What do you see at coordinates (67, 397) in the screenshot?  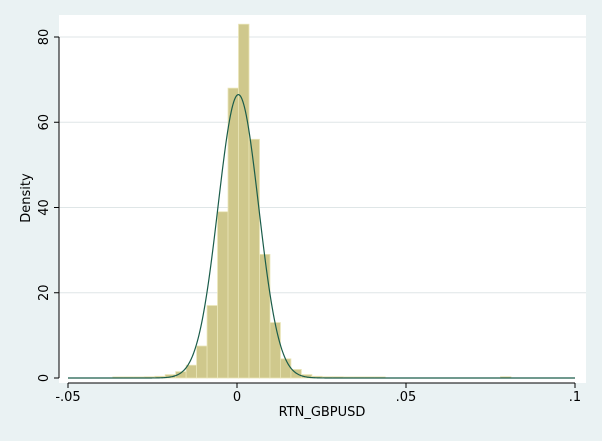 I see `x-tick-label: -.05` at bounding box center [67, 397].